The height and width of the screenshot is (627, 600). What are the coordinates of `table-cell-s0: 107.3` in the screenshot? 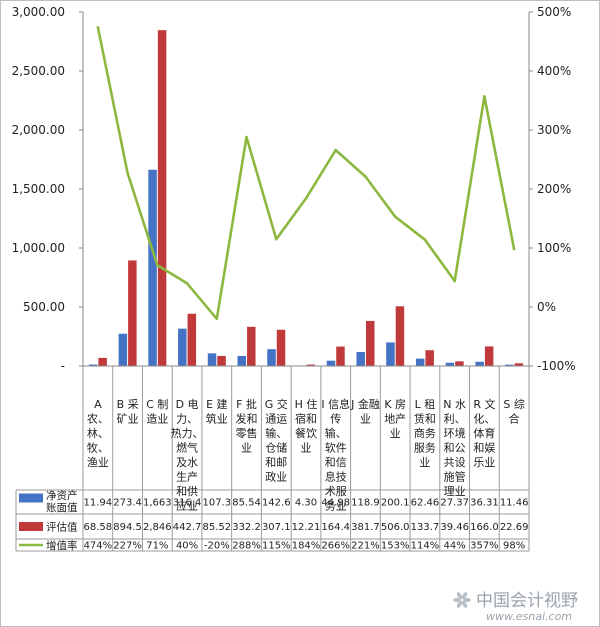 It's located at (216, 503).